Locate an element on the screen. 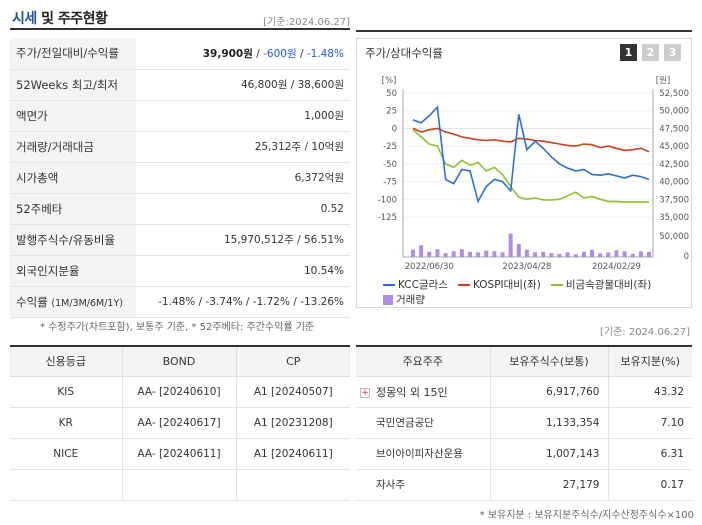 The width and height of the screenshot is (702, 525). series-line-kcc is located at coordinates (531, 154).